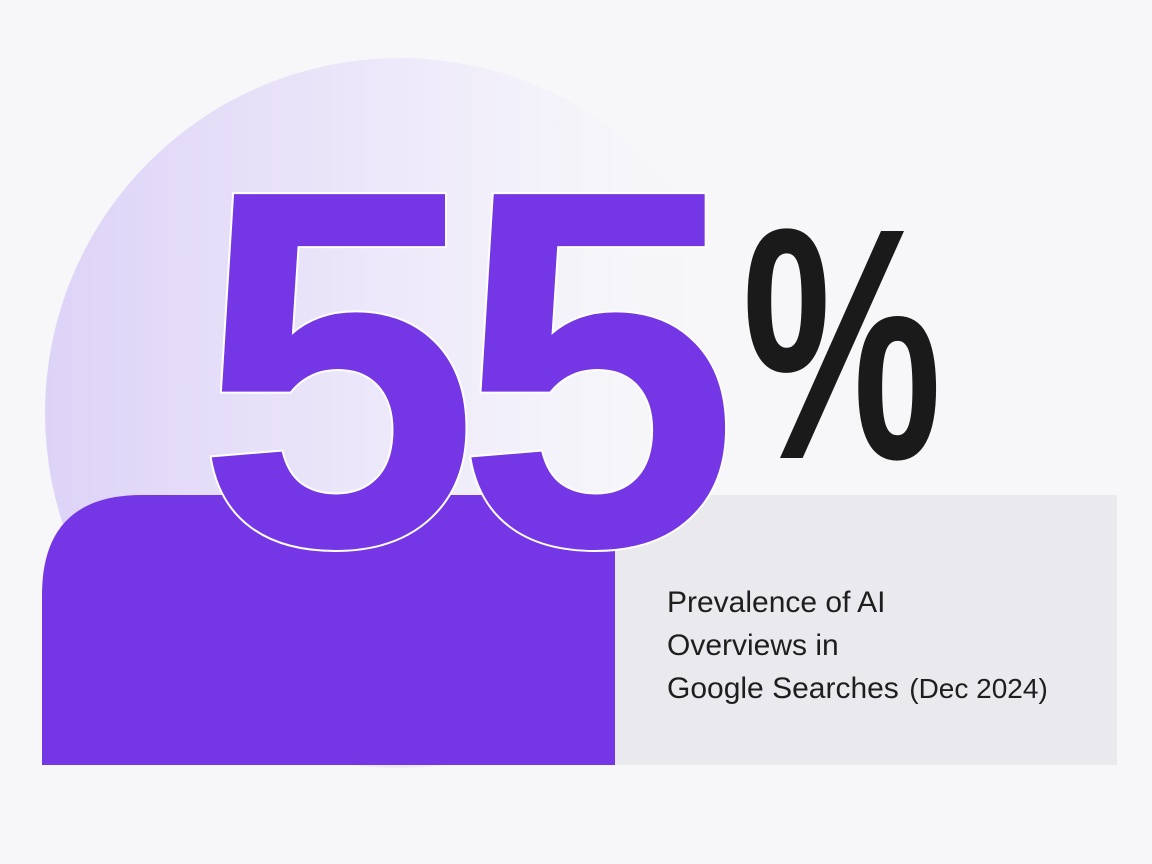  I want to click on caption-note: (Dec 2024), so click(978, 688).